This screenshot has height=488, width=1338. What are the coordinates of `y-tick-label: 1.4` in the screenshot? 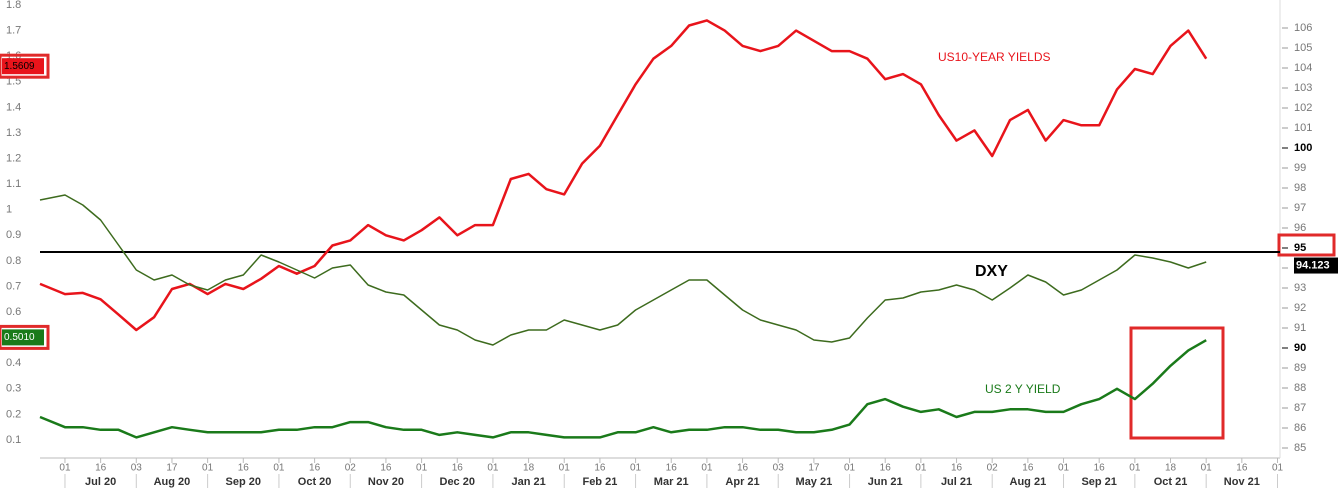 It's located at (13, 107).